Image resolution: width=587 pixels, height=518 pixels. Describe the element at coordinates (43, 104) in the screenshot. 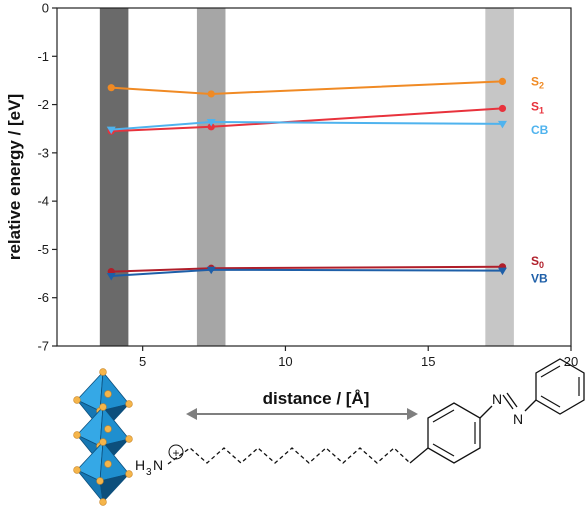

I see `y-tick-label: -2` at that location.